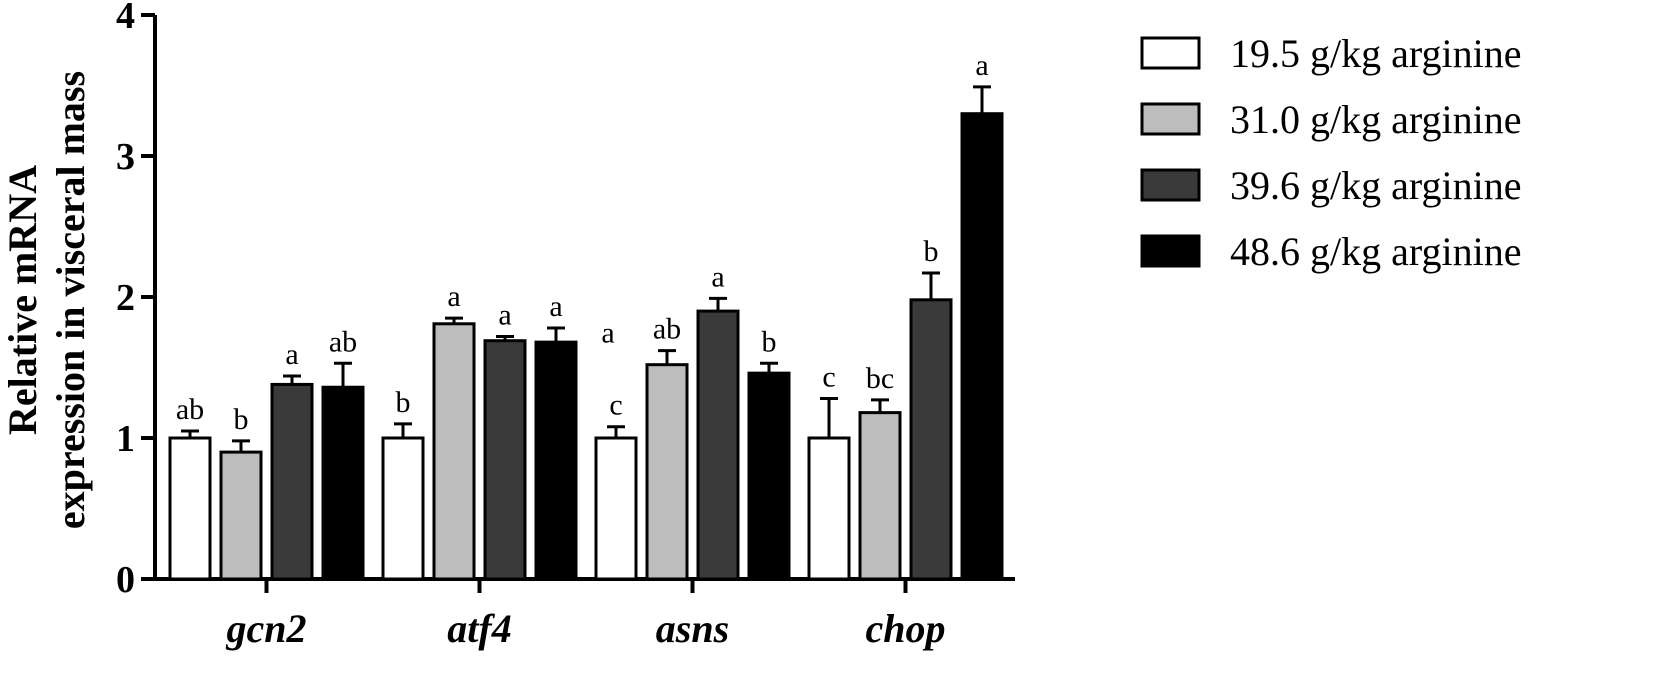 This screenshot has width=1657, height=687. I want to click on y-tick-label: 2, so click(125, 298).